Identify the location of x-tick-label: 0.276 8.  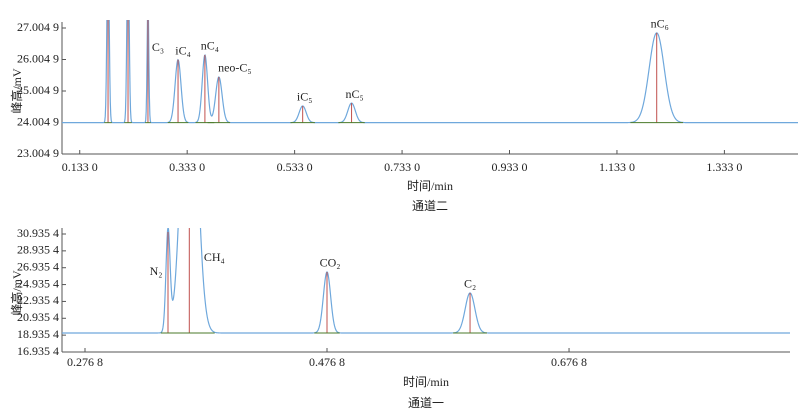
(85, 362).